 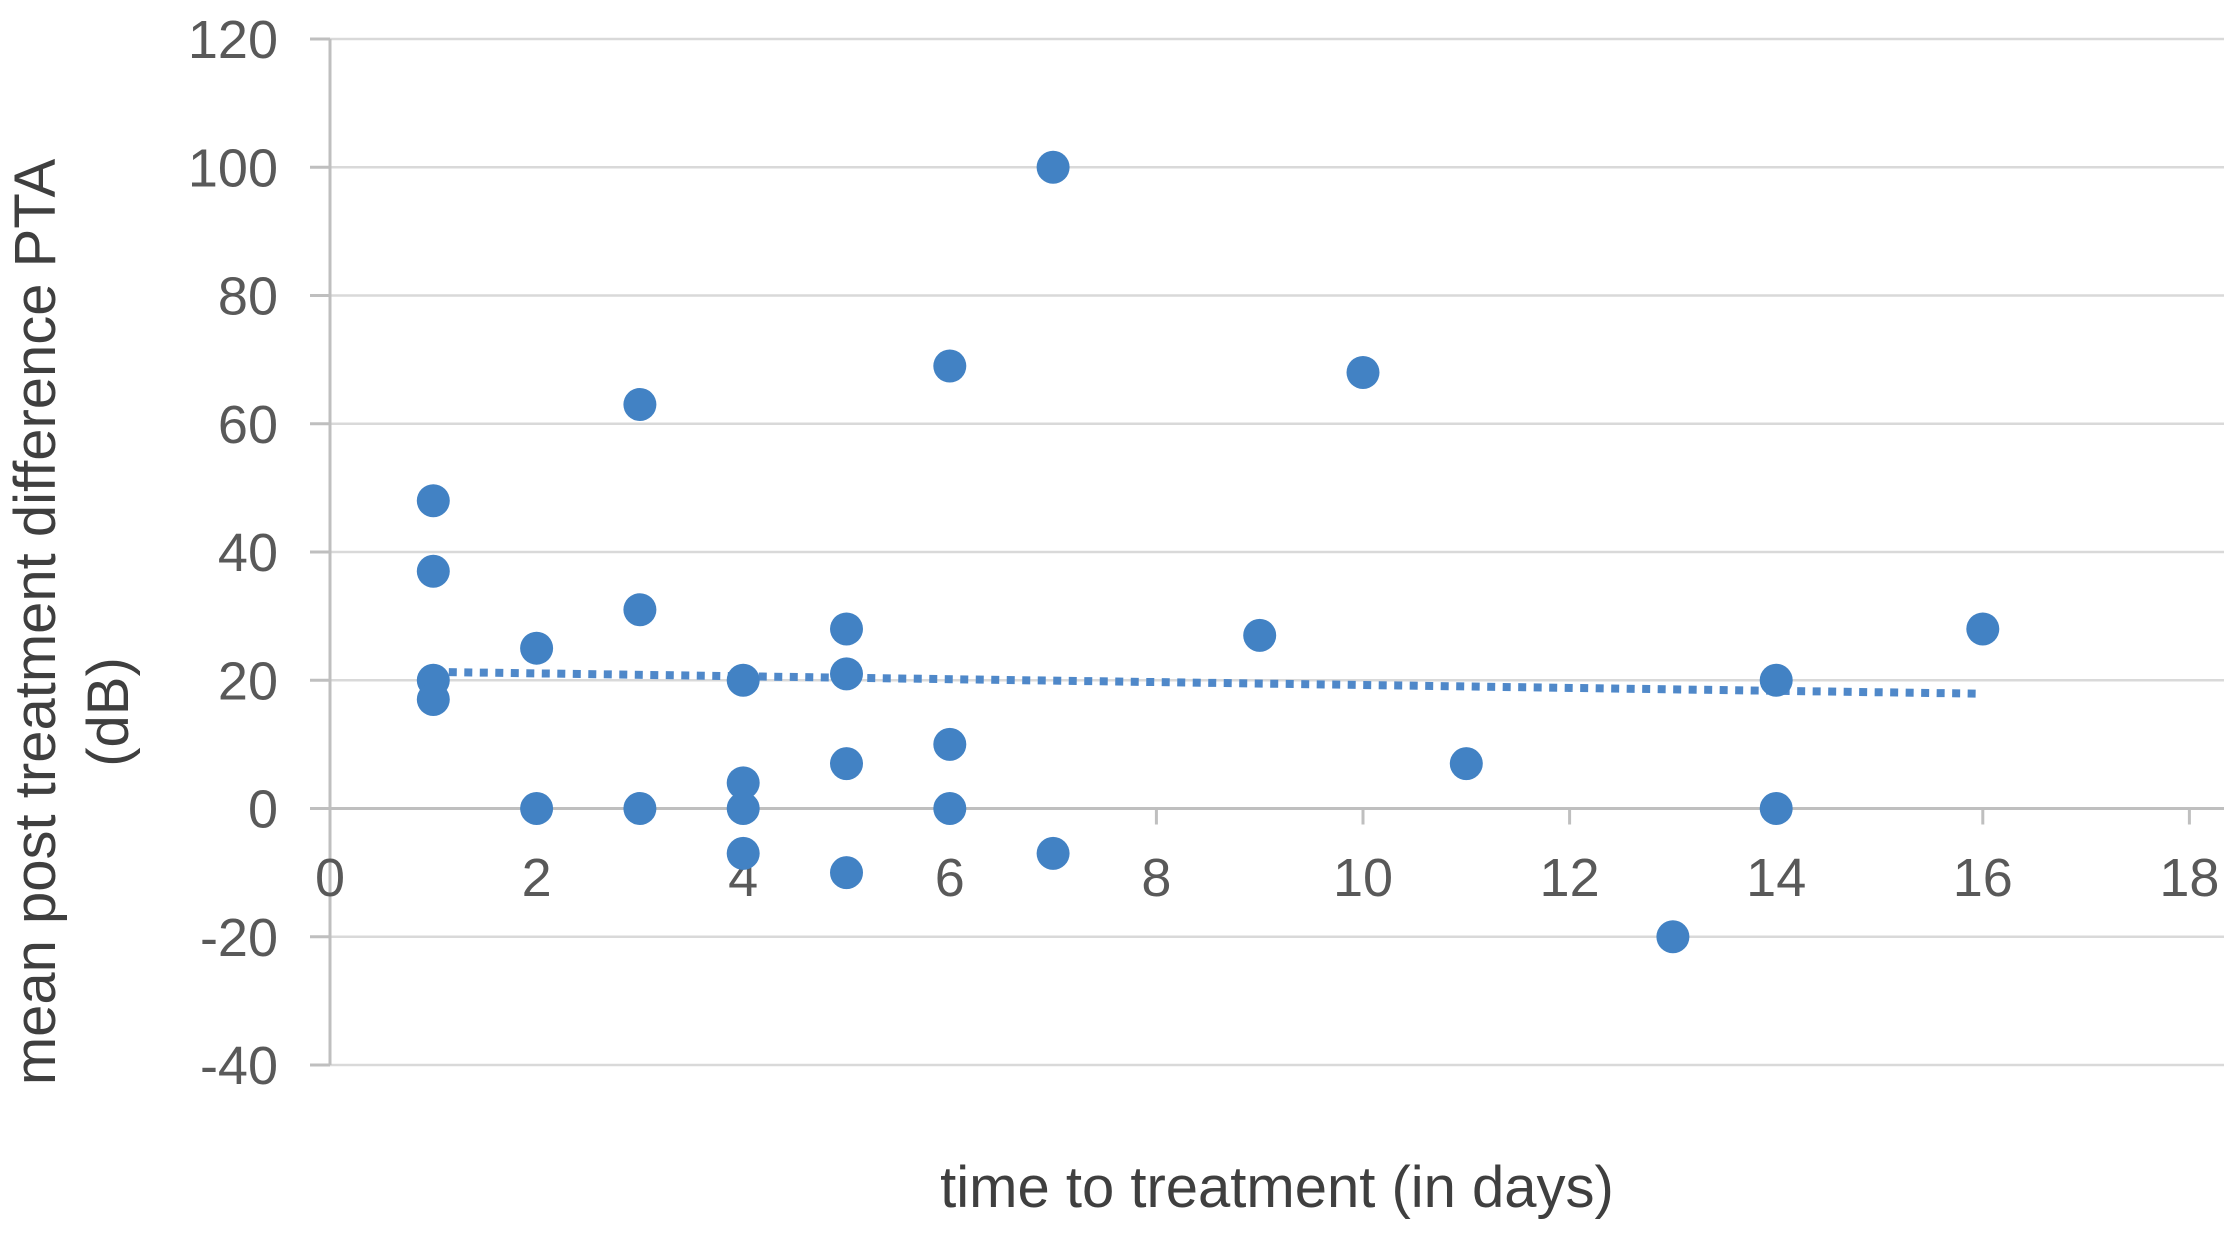 What do you see at coordinates (263, 810) in the screenshot?
I see `y-tick-label: 0` at bounding box center [263, 810].